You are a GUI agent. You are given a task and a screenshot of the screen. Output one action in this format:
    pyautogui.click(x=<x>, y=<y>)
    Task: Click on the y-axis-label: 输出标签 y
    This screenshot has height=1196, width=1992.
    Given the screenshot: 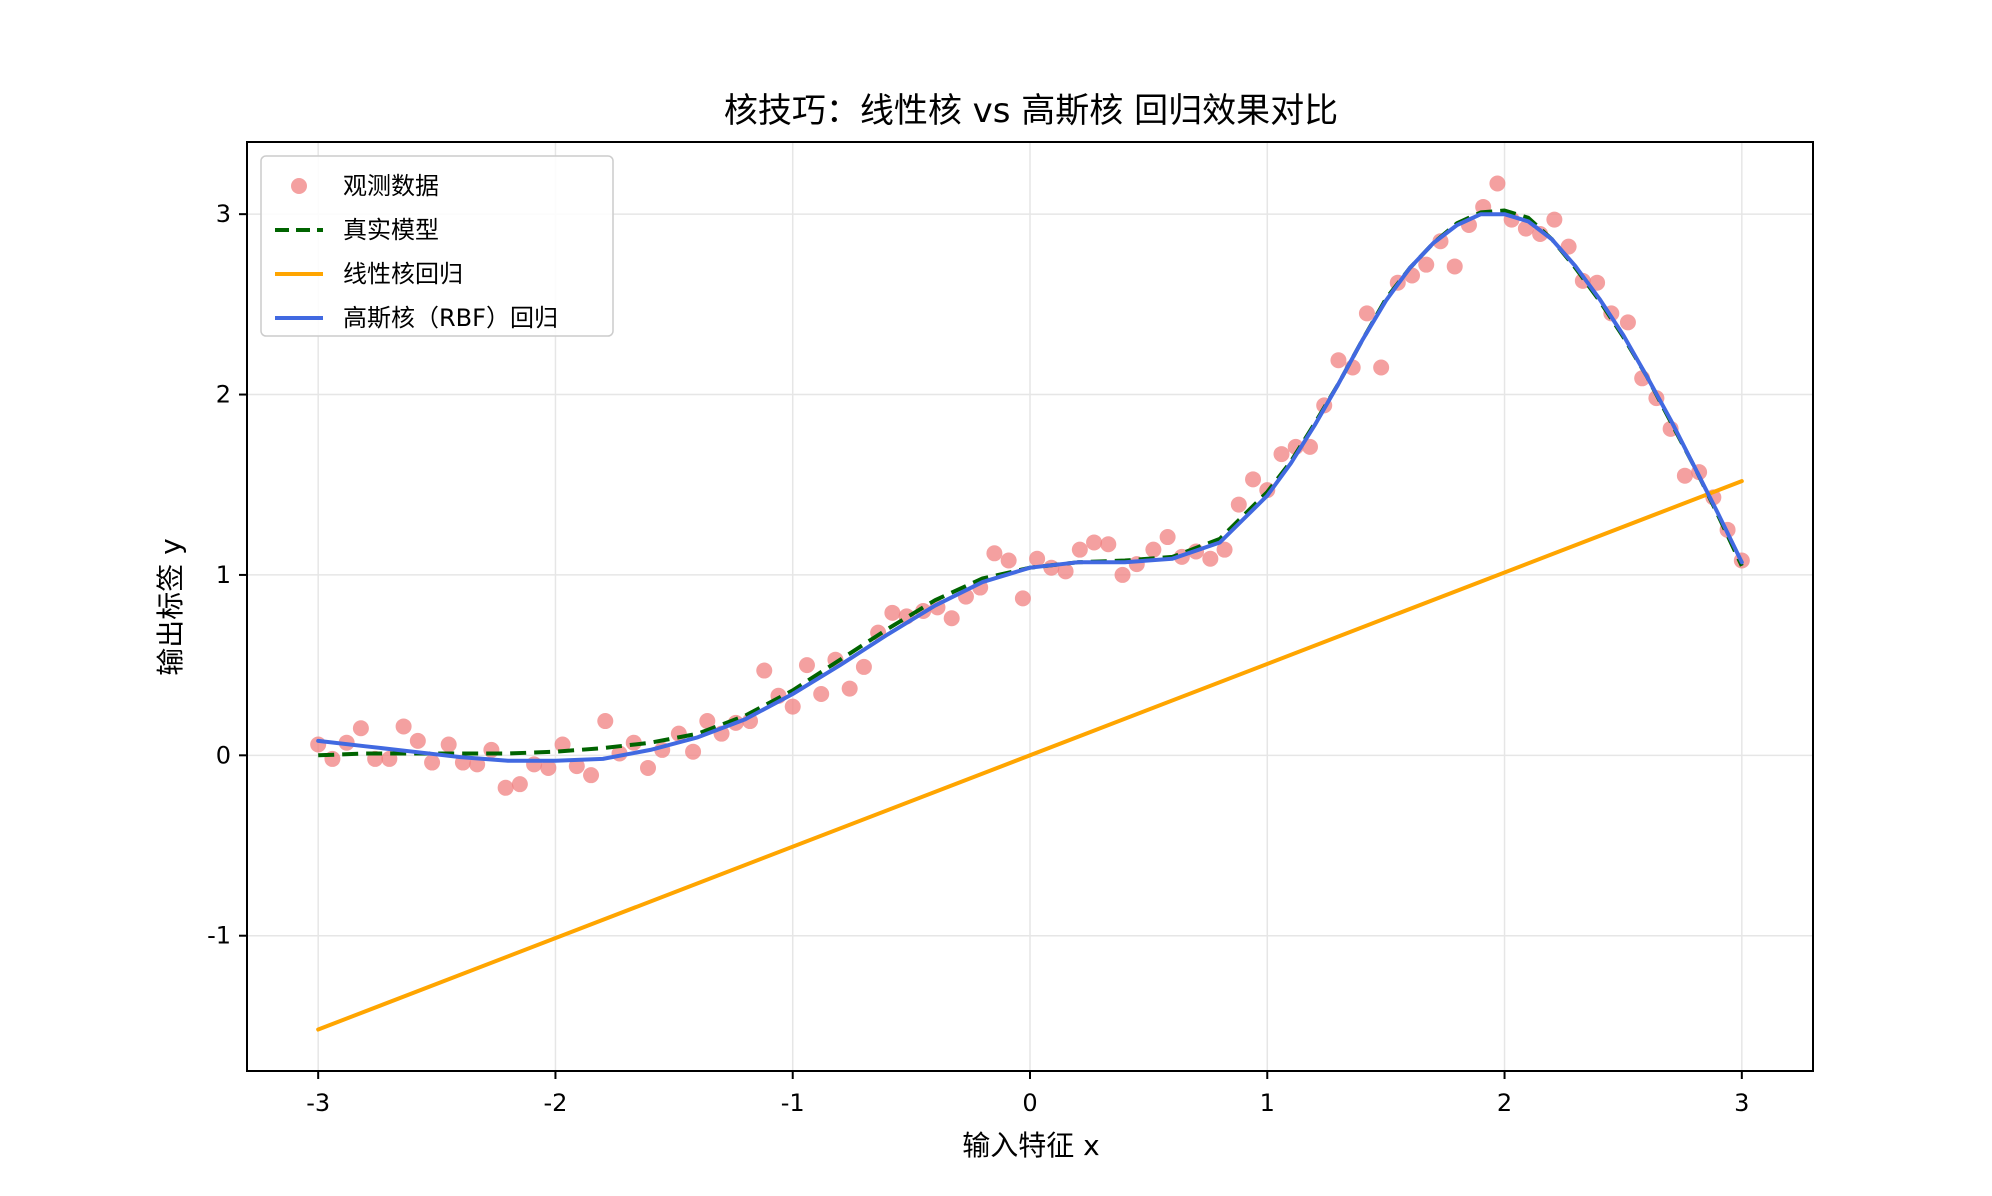 What is the action you would take?
    pyautogui.click(x=170, y=606)
    